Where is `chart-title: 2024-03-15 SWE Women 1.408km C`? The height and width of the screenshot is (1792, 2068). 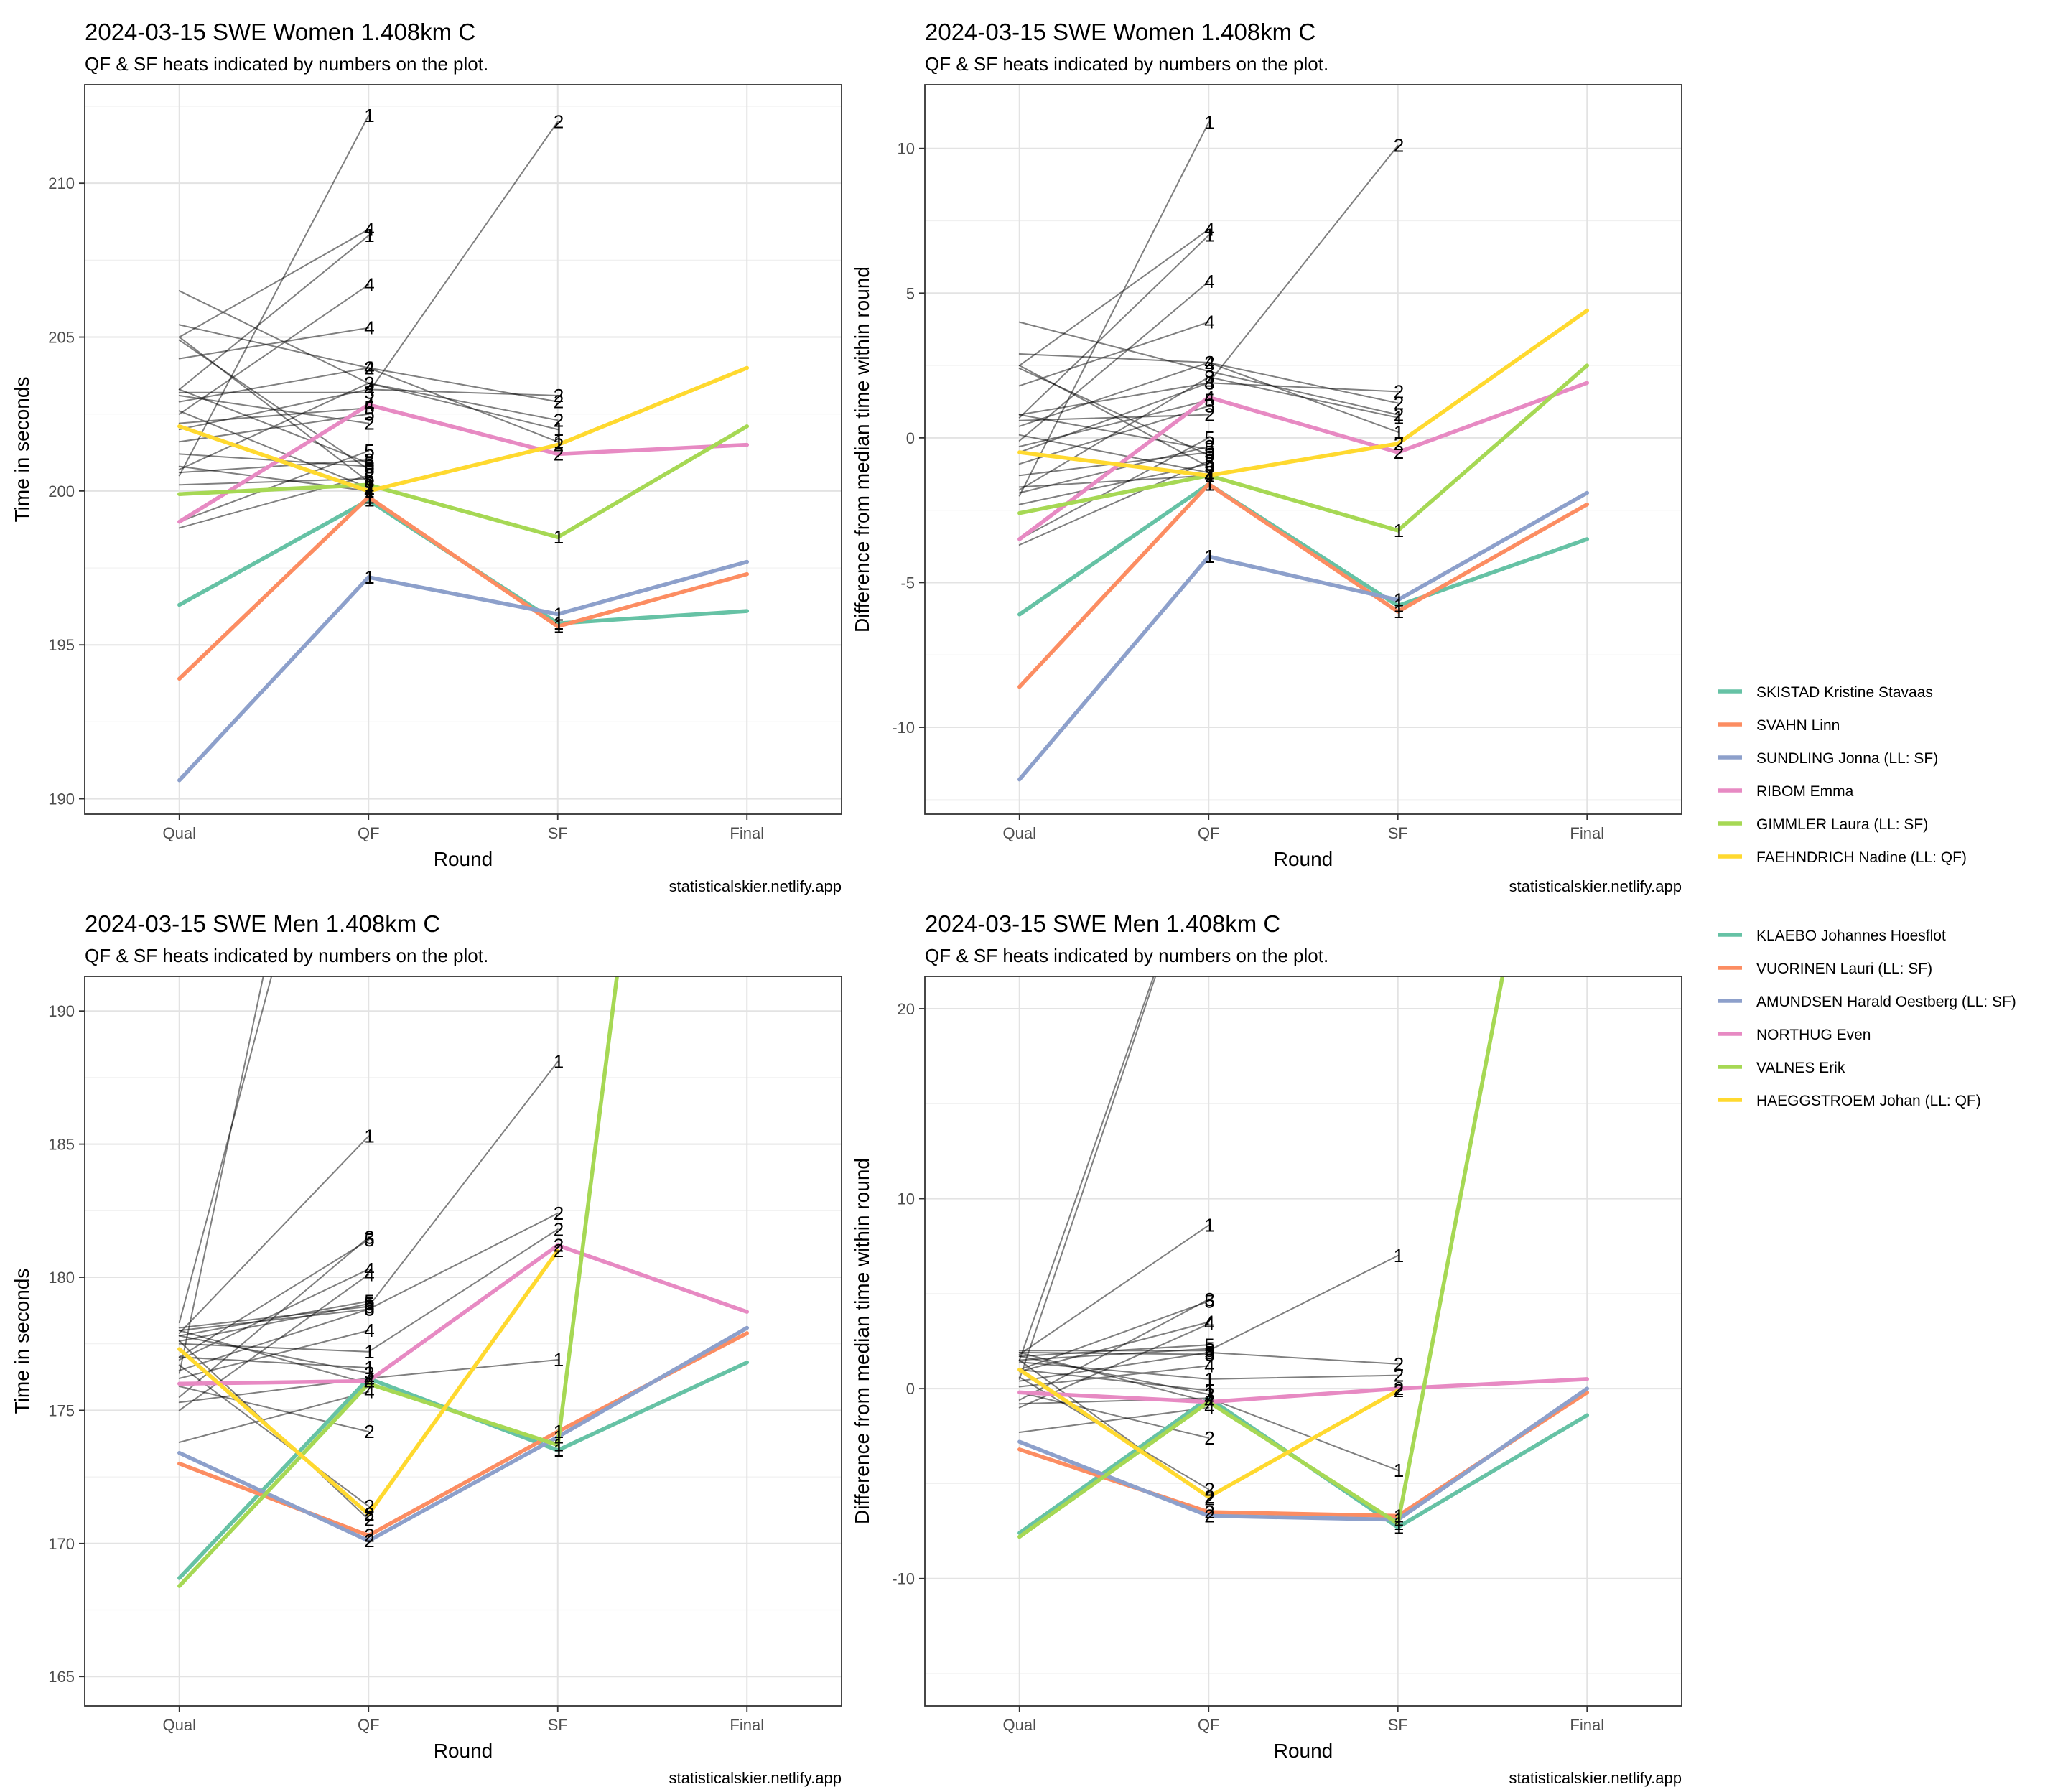
chart-title: 2024-03-15 SWE Women 1.408km C is located at coordinates (280, 32).